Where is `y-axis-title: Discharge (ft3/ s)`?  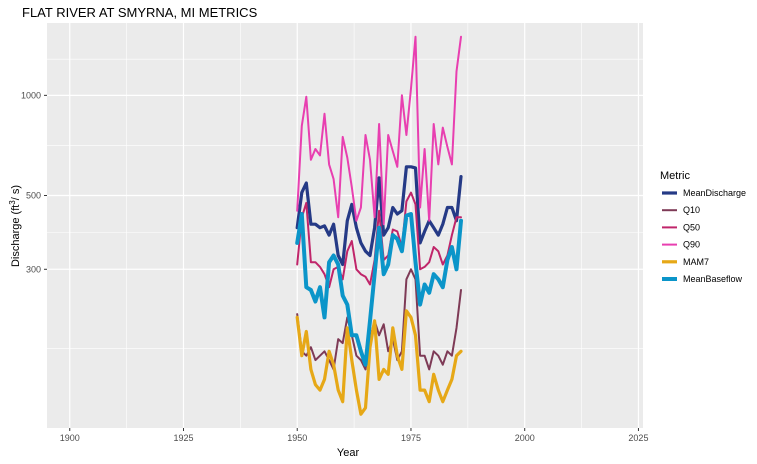 y-axis-title: Discharge (ft3/ s) is located at coordinates (15, 226).